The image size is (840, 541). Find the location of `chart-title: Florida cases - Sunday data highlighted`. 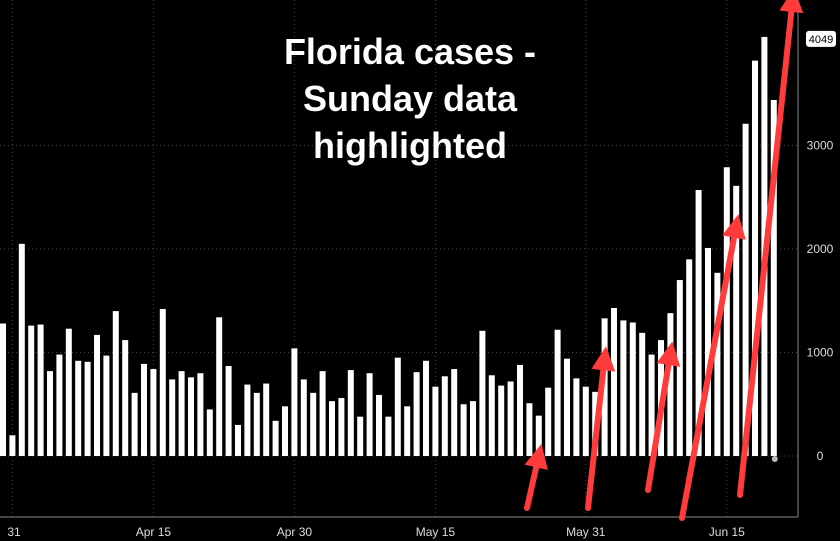

chart-title: Florida cases - Sunday data highlighted is located at coordinates (410, 98).